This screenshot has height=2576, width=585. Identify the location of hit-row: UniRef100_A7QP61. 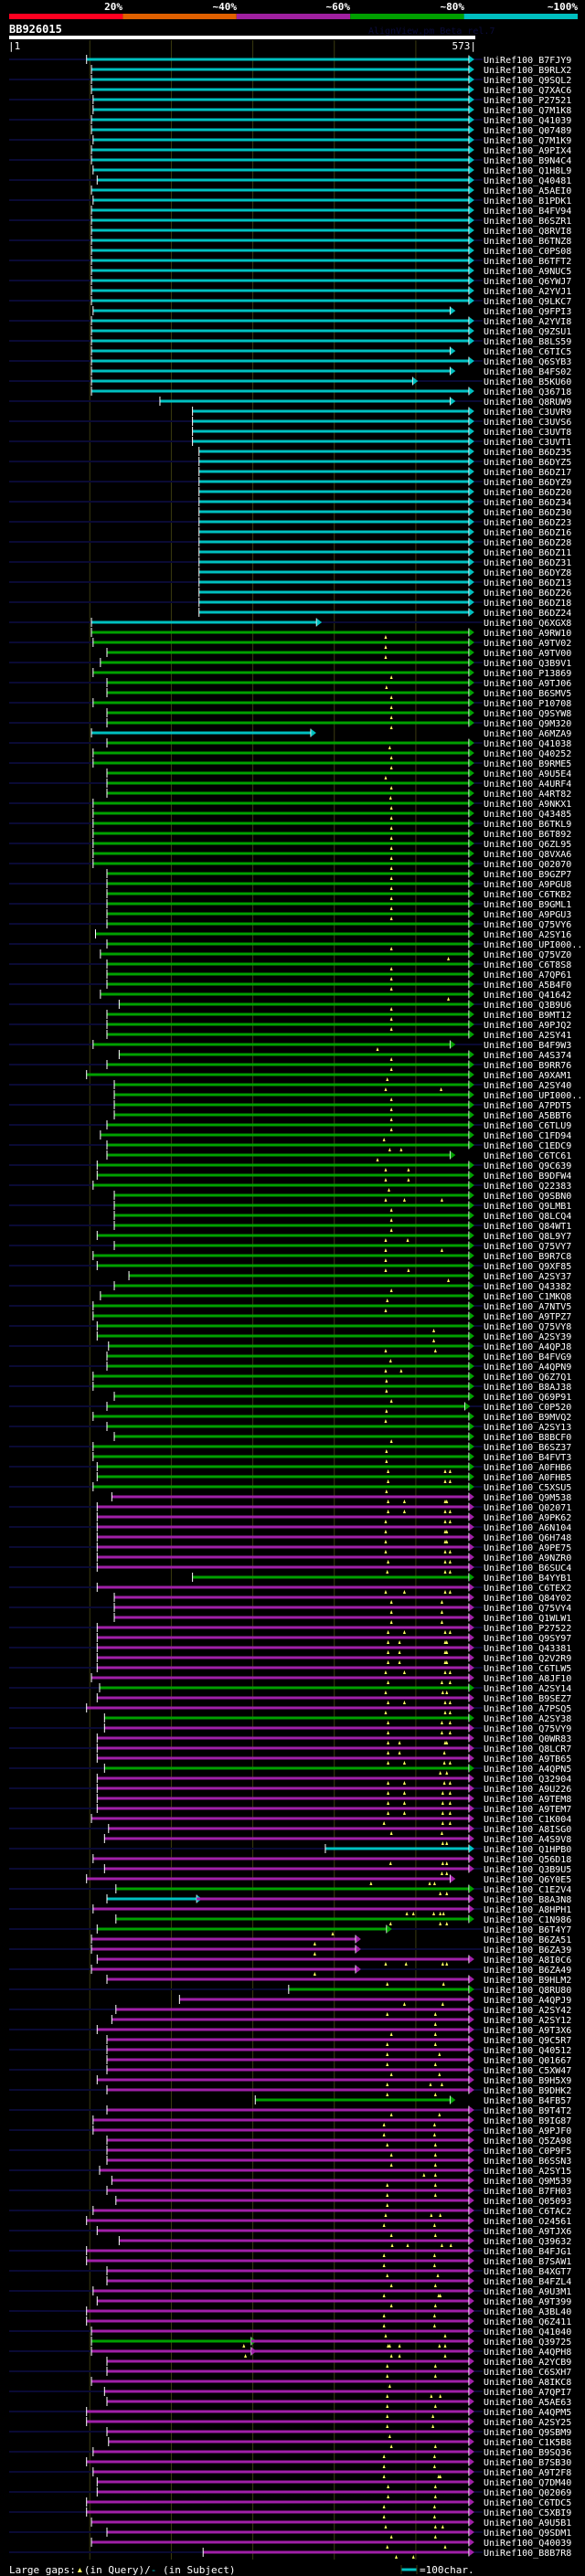
(339, 975).